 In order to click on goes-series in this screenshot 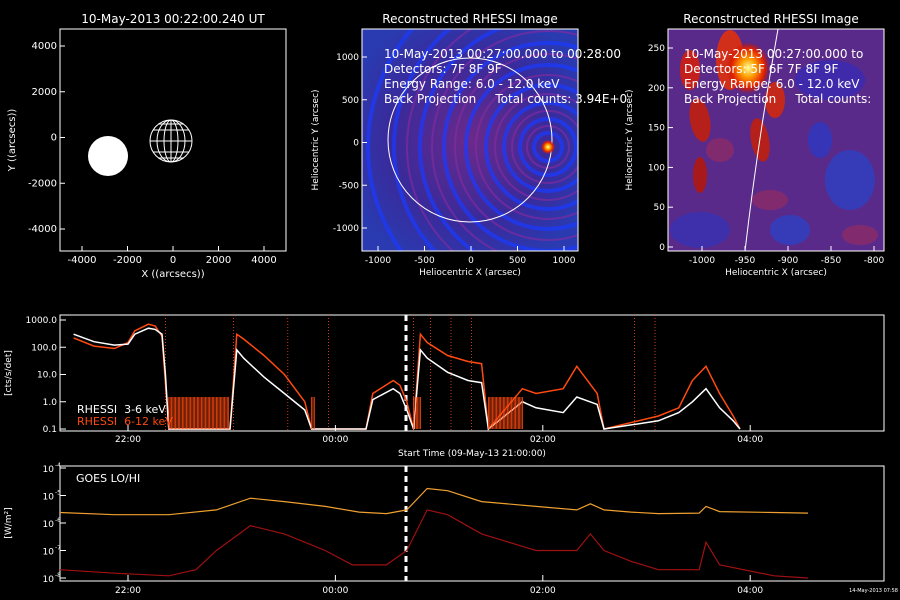, I will do `click(434, 533)`.